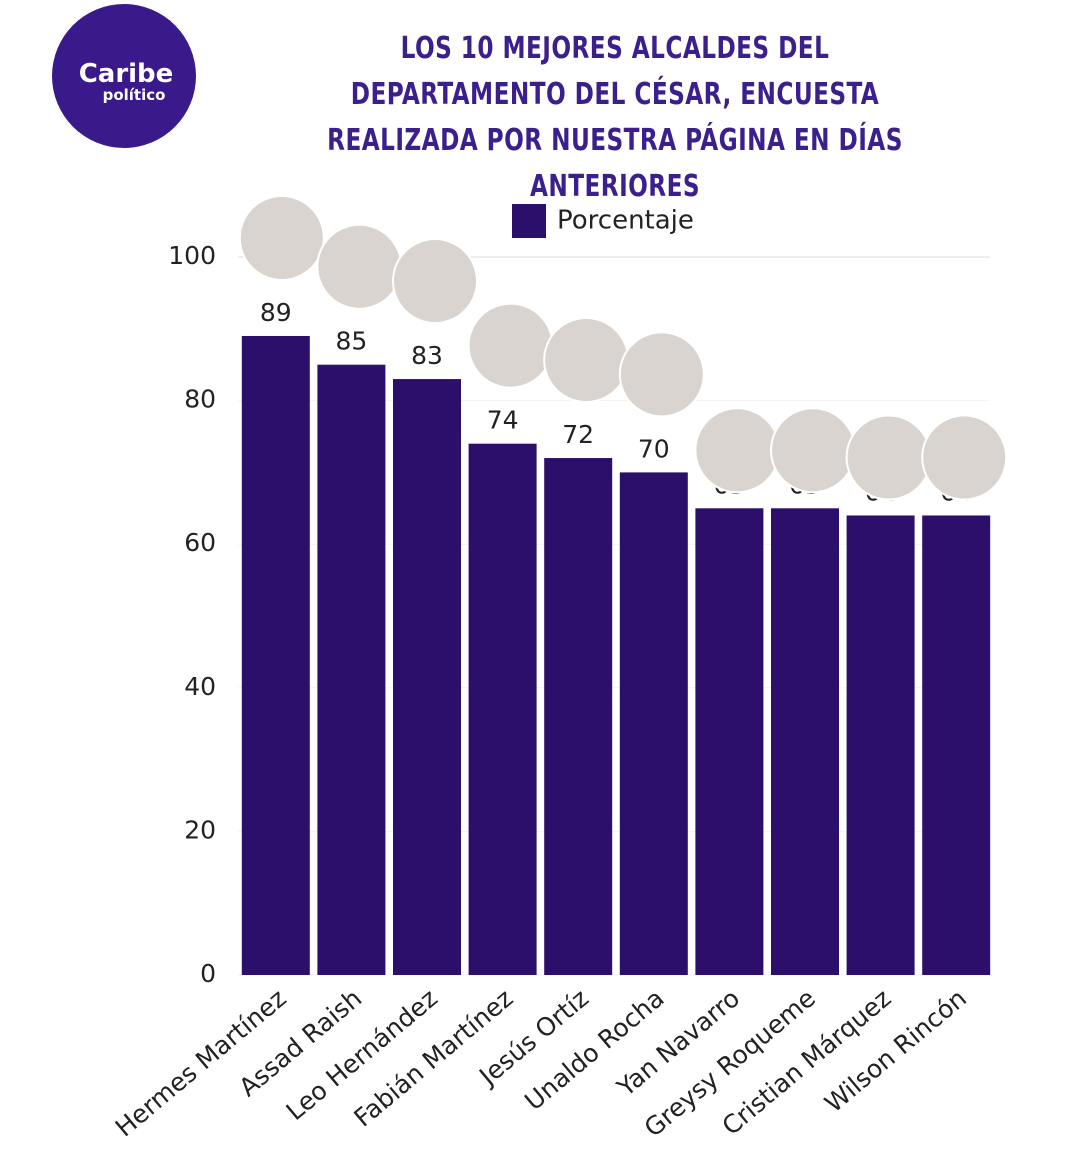 The height and width of the screenshot is (1169, 1080). What do you see at coordinates (276, 312) in the screenshot?
I see `value-label: 89` at bounding box center [276, 312].